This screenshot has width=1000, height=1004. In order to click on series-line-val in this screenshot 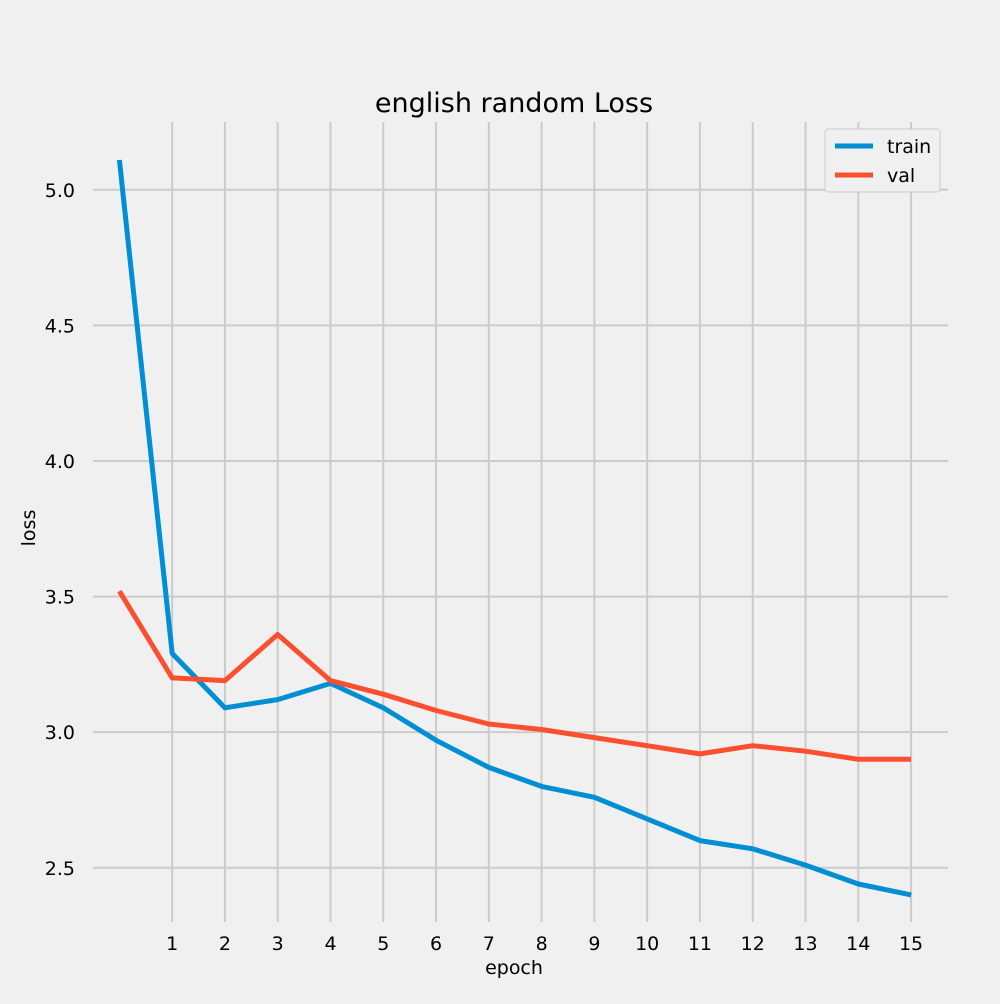, I will do `click(515, 675)`.